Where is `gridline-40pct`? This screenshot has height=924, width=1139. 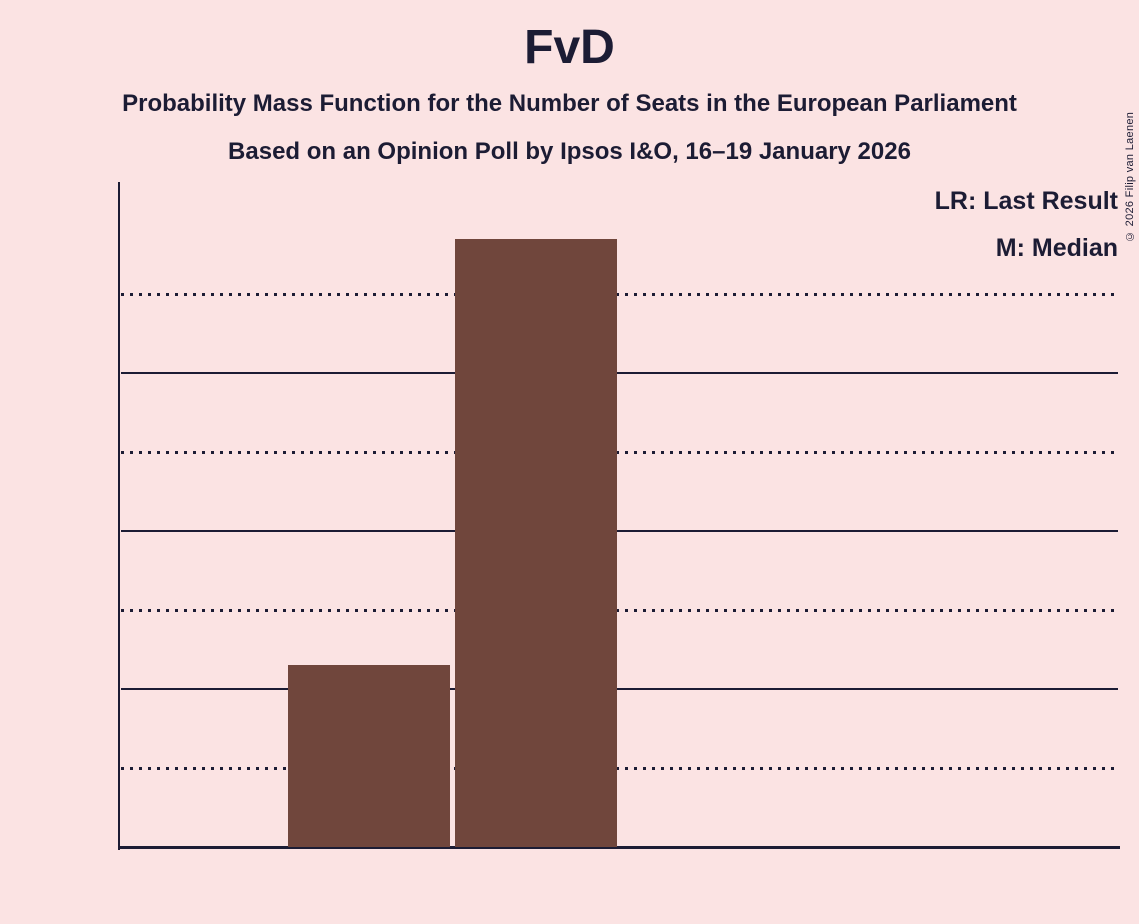 gridline-40pct is located at coordinates (619, 531).